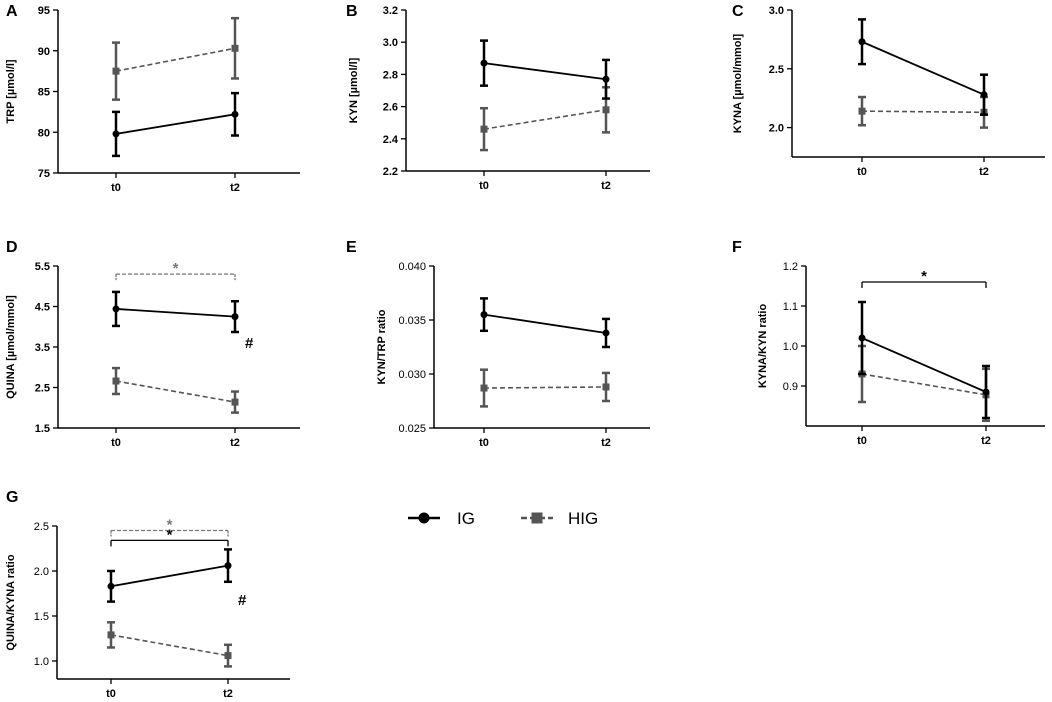 This screenshot has height=702, width=1052. Describe the element at coordinates (11, 602) in the screenshot. I see `y-axis-title-g: QUINA/KYNA ratio` at that location.